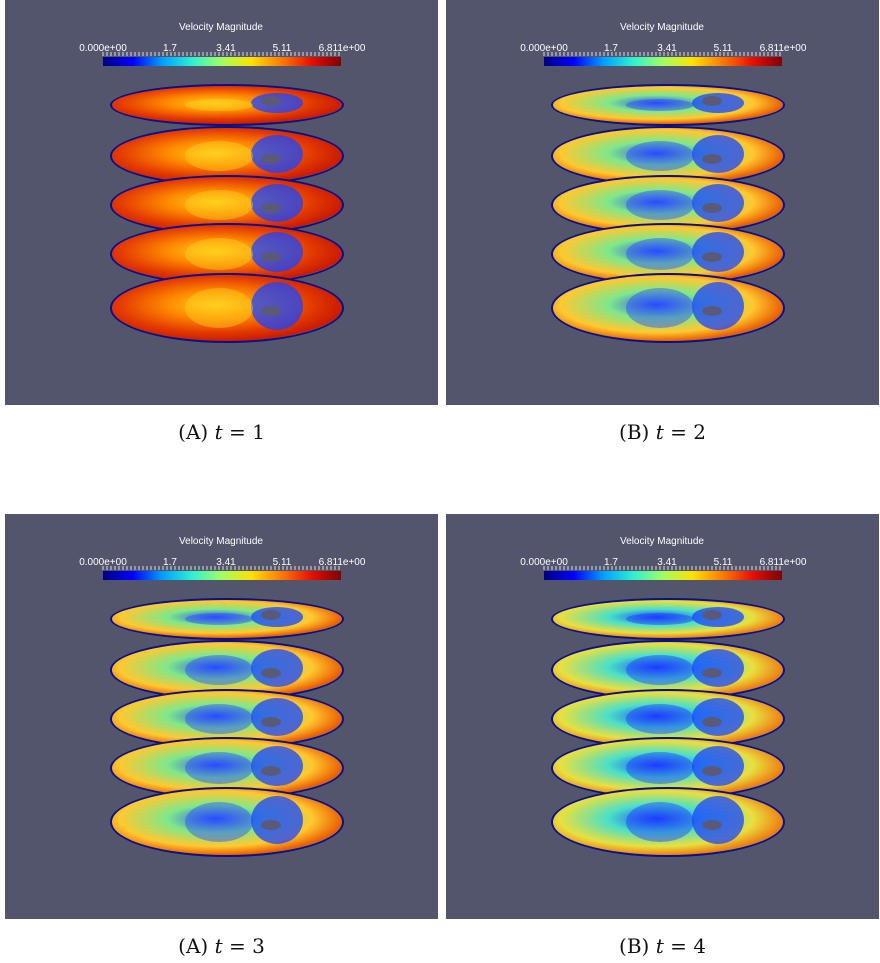  I want to click on panel-caption: (B) t = 4, so click(662, 946).